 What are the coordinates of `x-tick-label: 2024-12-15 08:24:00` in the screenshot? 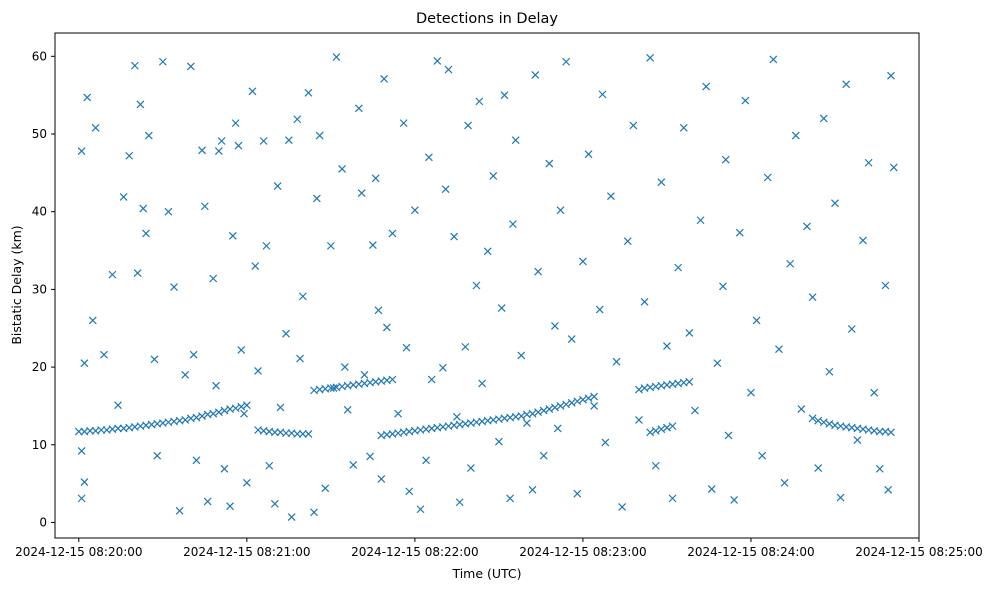 It's located at (750, 552).